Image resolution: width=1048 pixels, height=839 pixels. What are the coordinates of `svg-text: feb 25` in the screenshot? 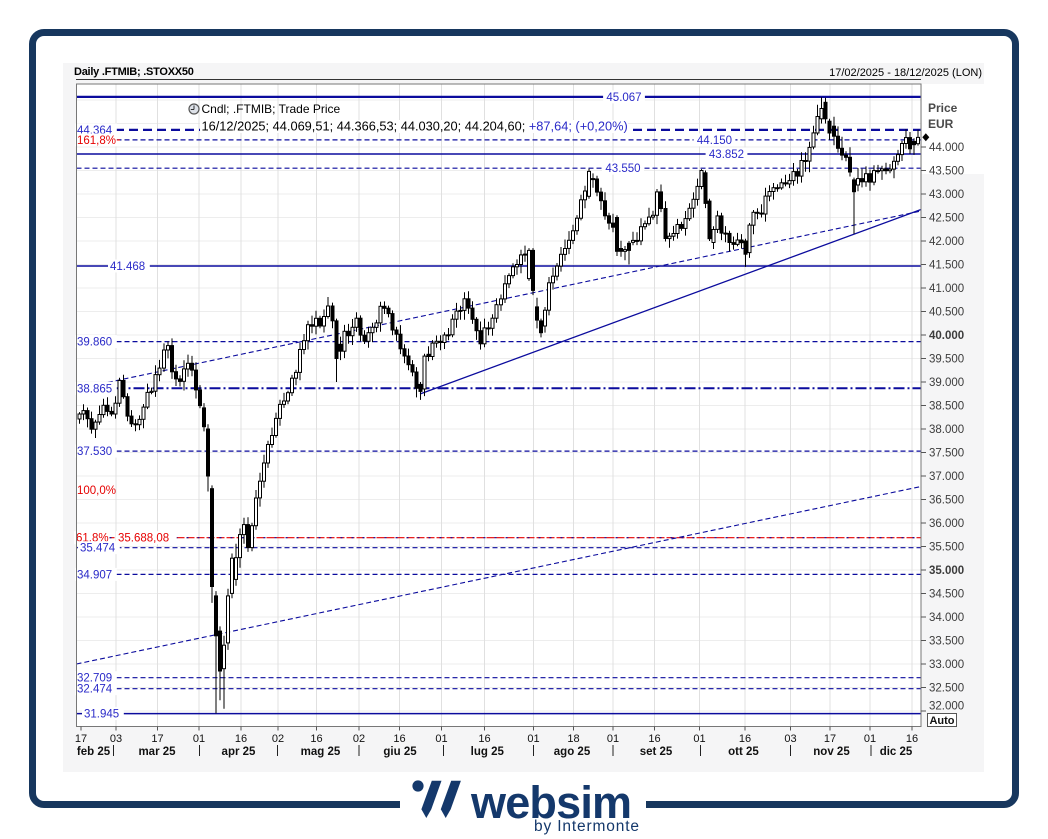 It's located at (94, 752).